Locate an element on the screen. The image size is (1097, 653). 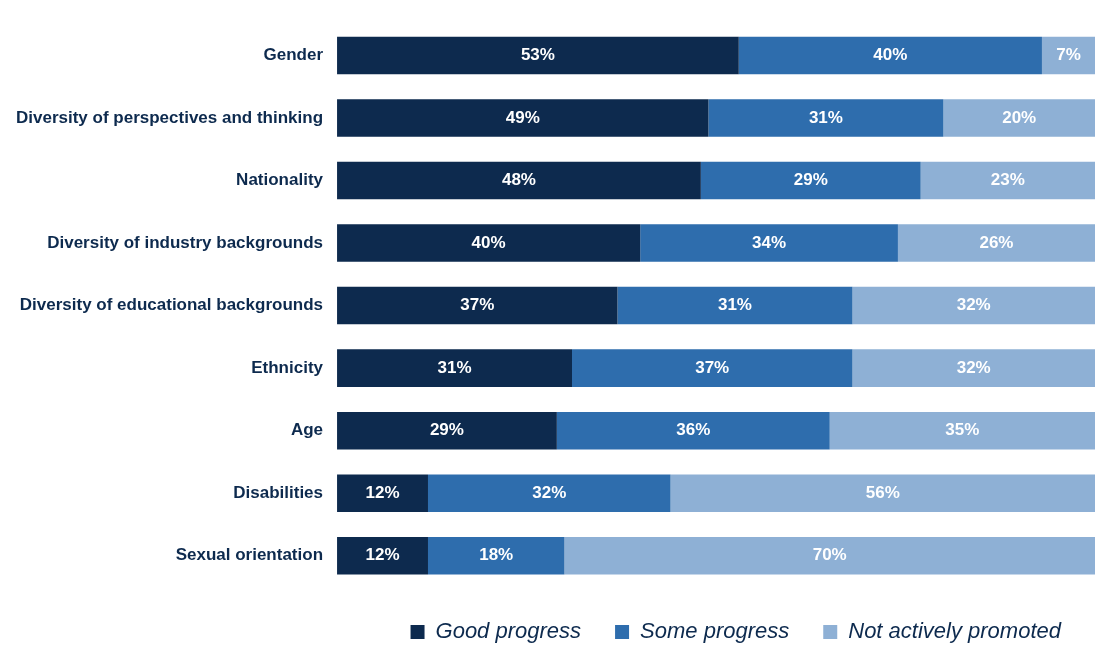
y-tick-label: Gender is located at coordinates (293, 55).